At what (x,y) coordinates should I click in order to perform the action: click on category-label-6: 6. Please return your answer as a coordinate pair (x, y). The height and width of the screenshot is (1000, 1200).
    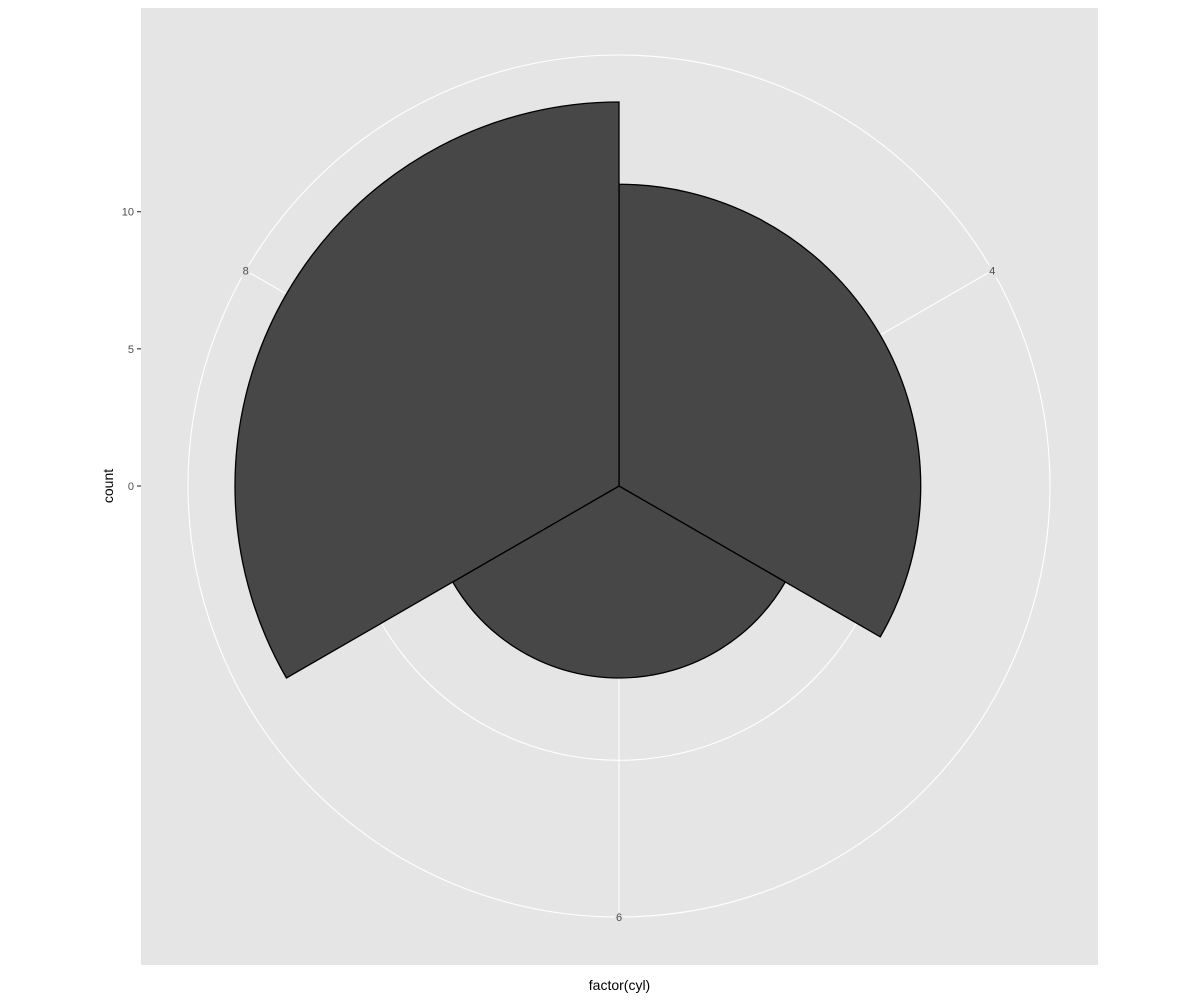
    Looking at the image, I should click on (619, 918).